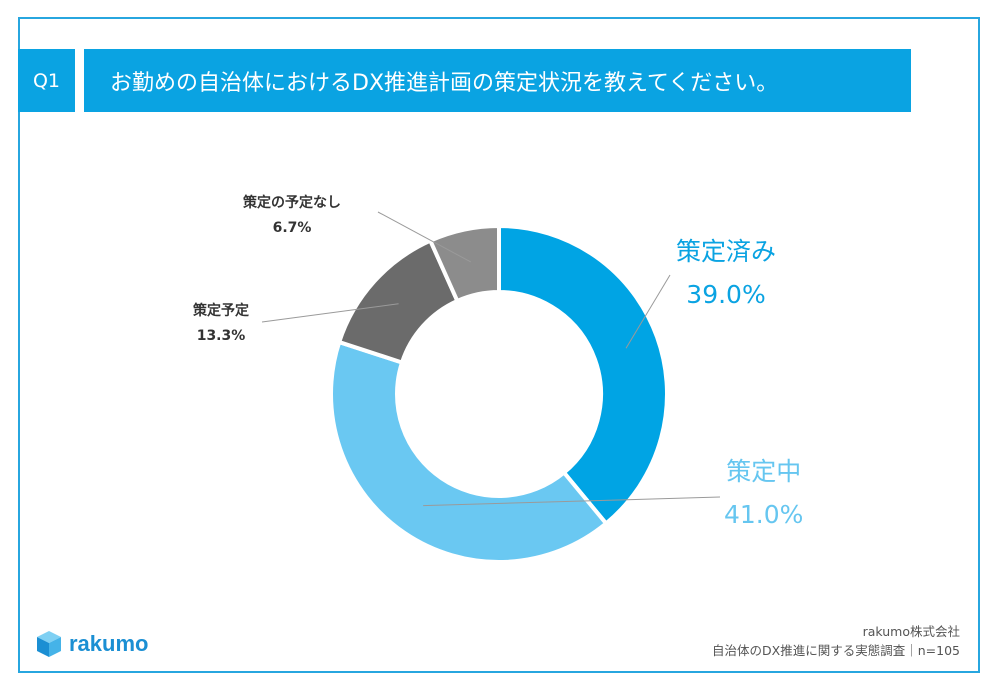 Image resolution: width=1000 pixels, height=692 pixels. Describe the element at coordinates (836, 650) in the screenshot. I see `survey-caption: 自治体のDX推進に関する実態調査｜n=105` at that location.